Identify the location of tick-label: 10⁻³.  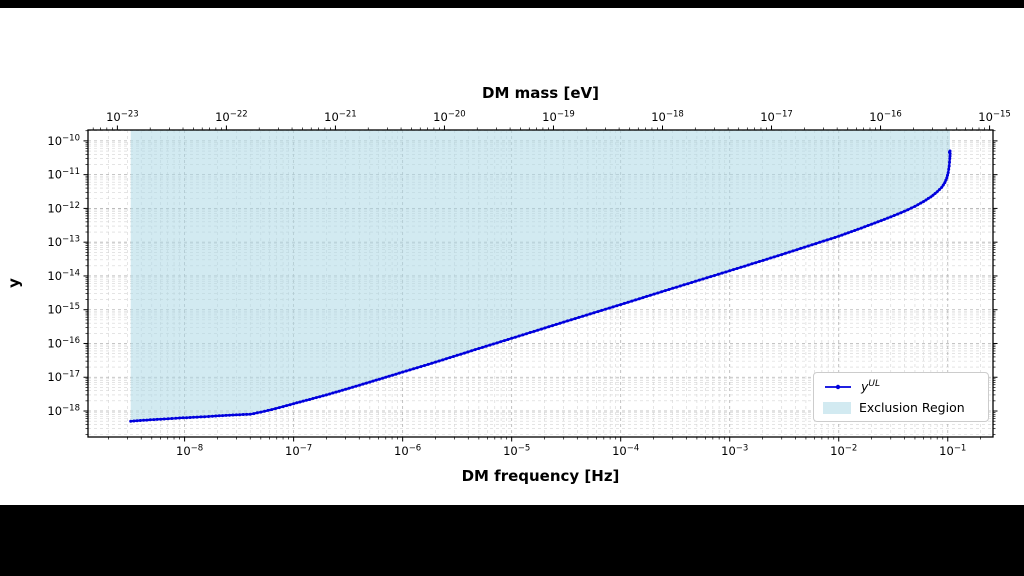
(734, 451).